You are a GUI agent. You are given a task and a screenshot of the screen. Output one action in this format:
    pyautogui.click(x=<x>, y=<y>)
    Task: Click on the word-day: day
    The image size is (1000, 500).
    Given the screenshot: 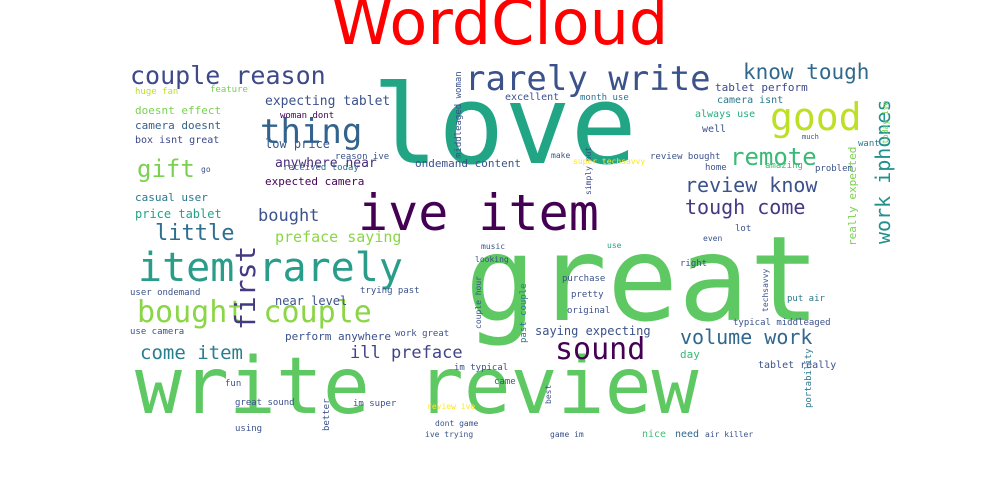 What is the action you would take?
    pyautogui.click(x=690, y=354)
    